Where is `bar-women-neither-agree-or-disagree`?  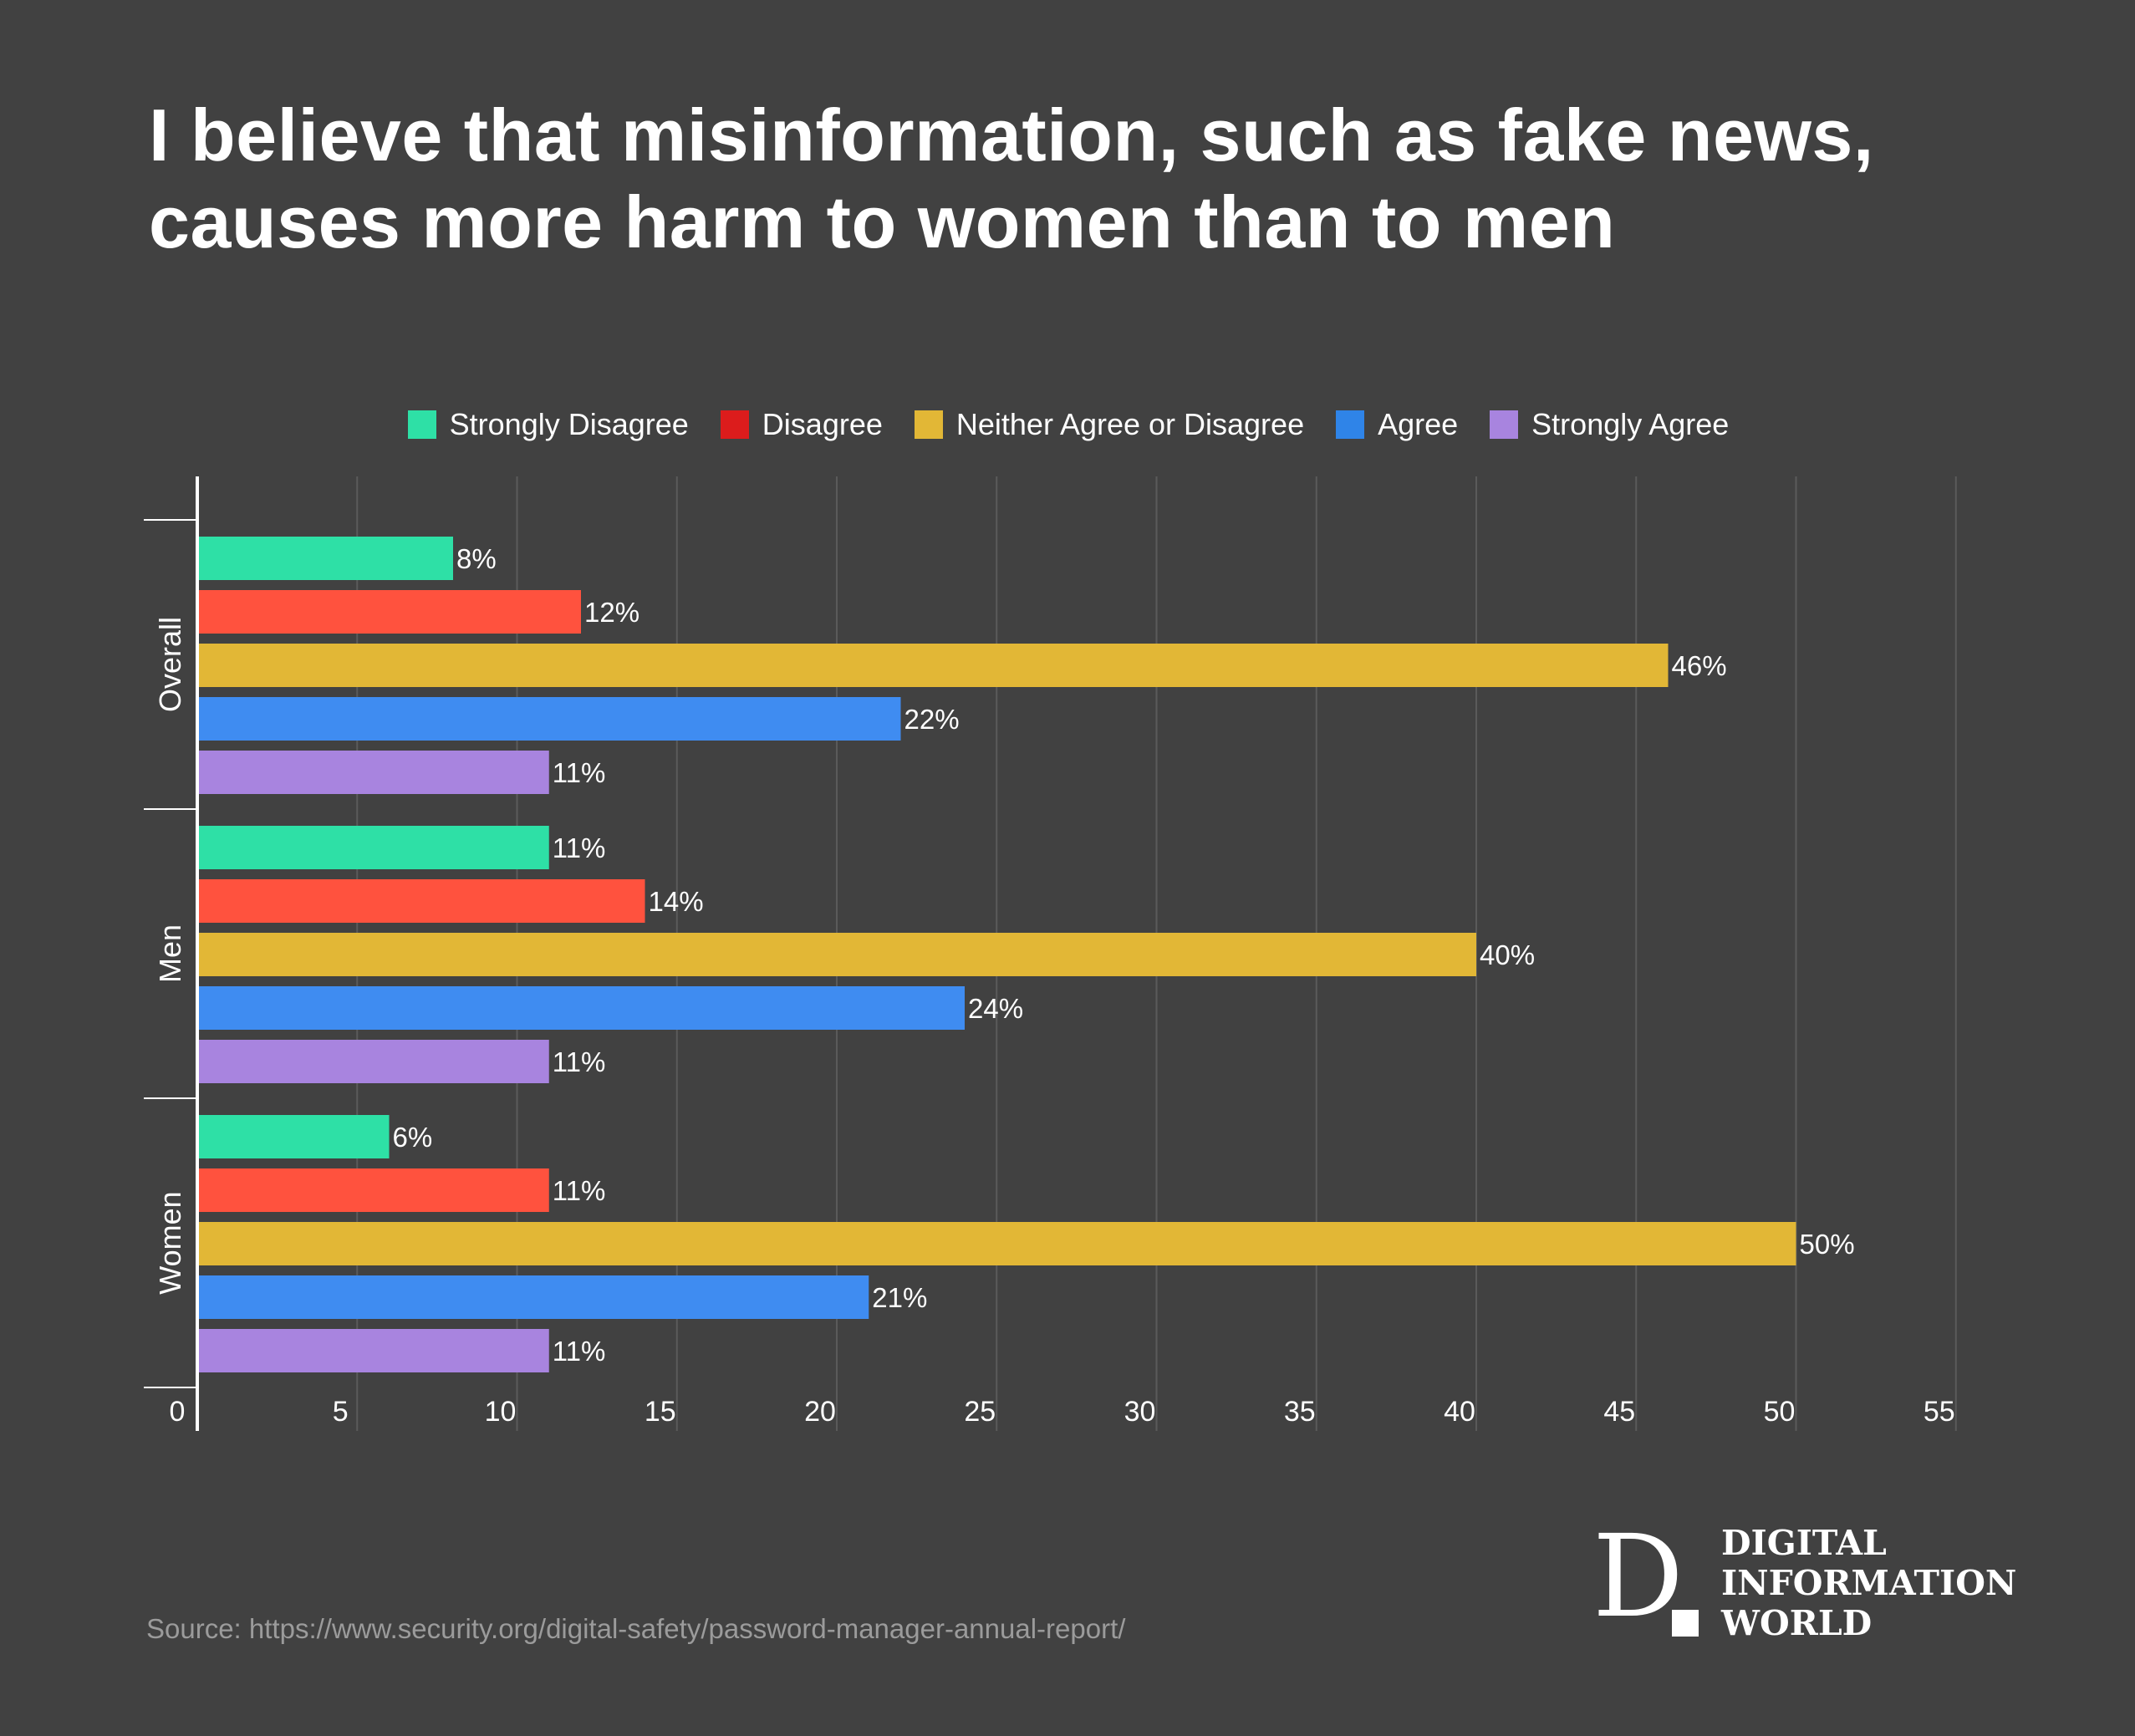 bar-women-neither-agree-or-disagree is located at coordinates (996, 1243).